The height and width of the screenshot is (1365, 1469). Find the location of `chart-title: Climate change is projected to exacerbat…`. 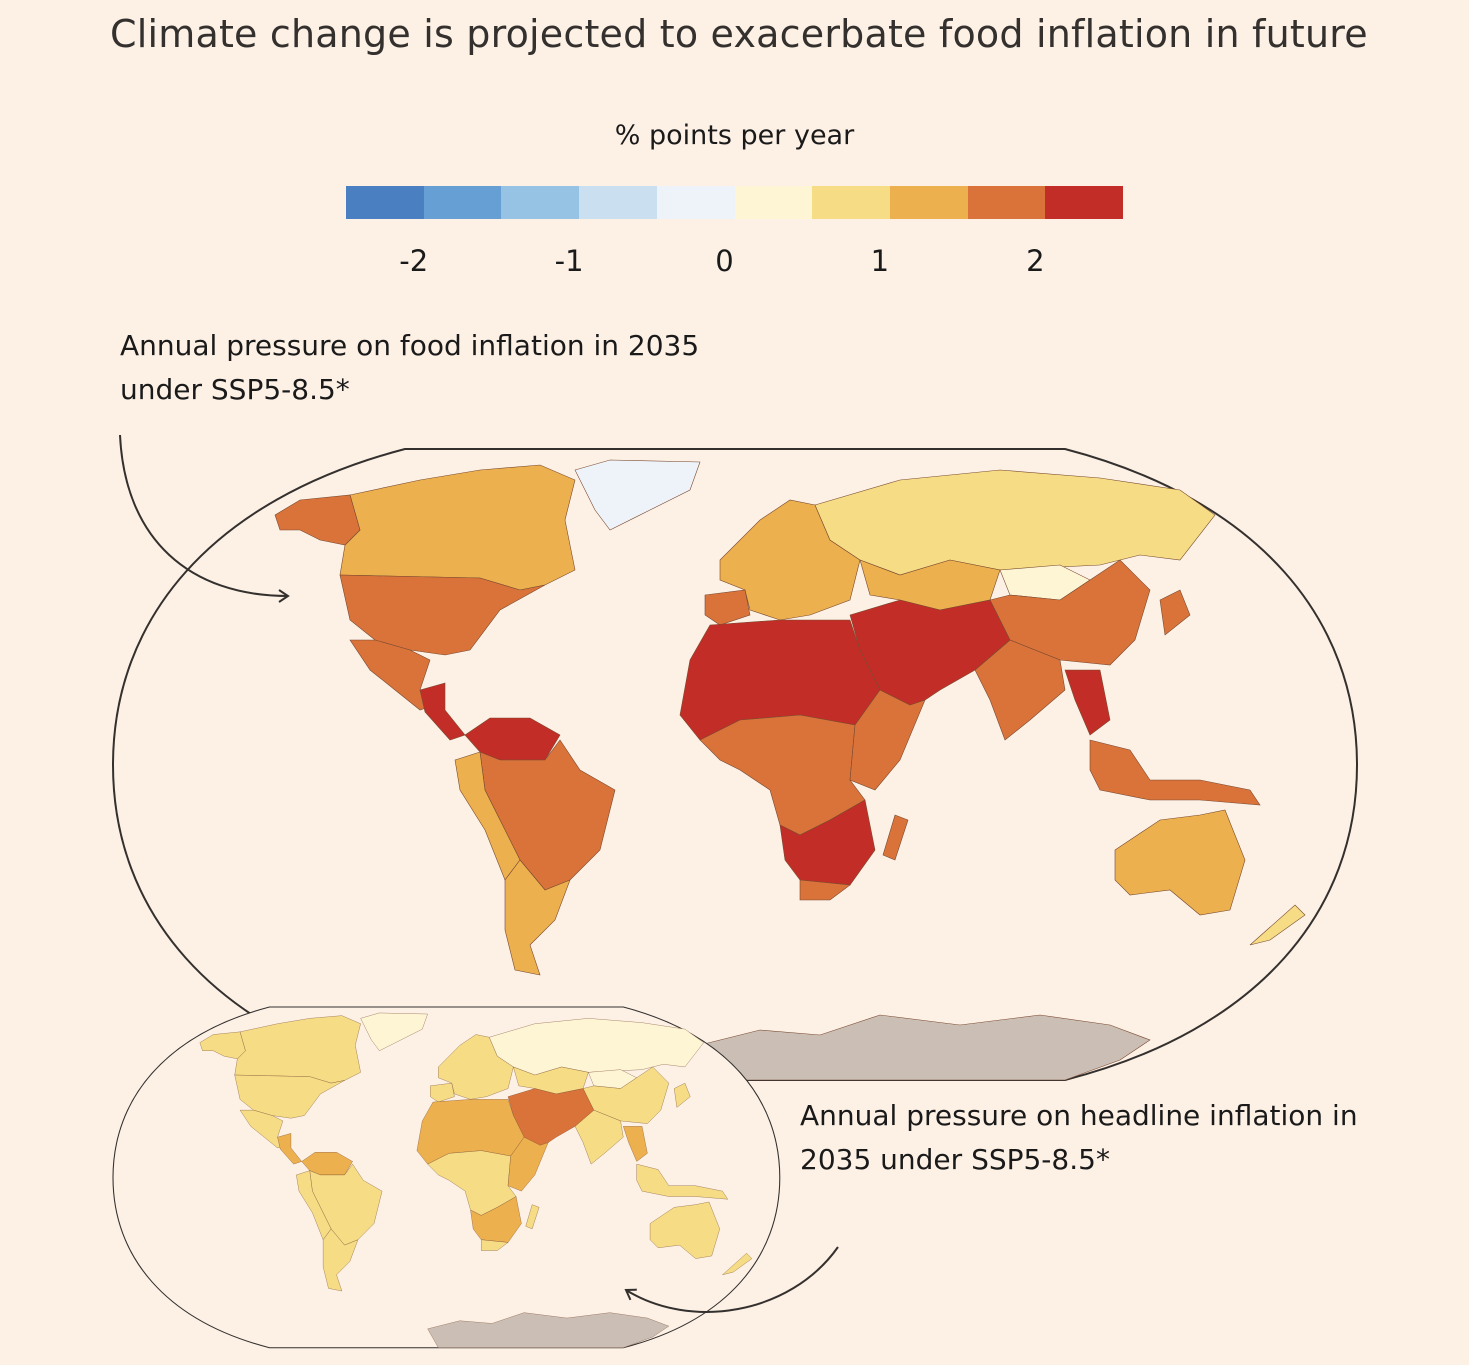

chart-title: Climate change is projected to exacerbat… is located at coordinates (739, 34).